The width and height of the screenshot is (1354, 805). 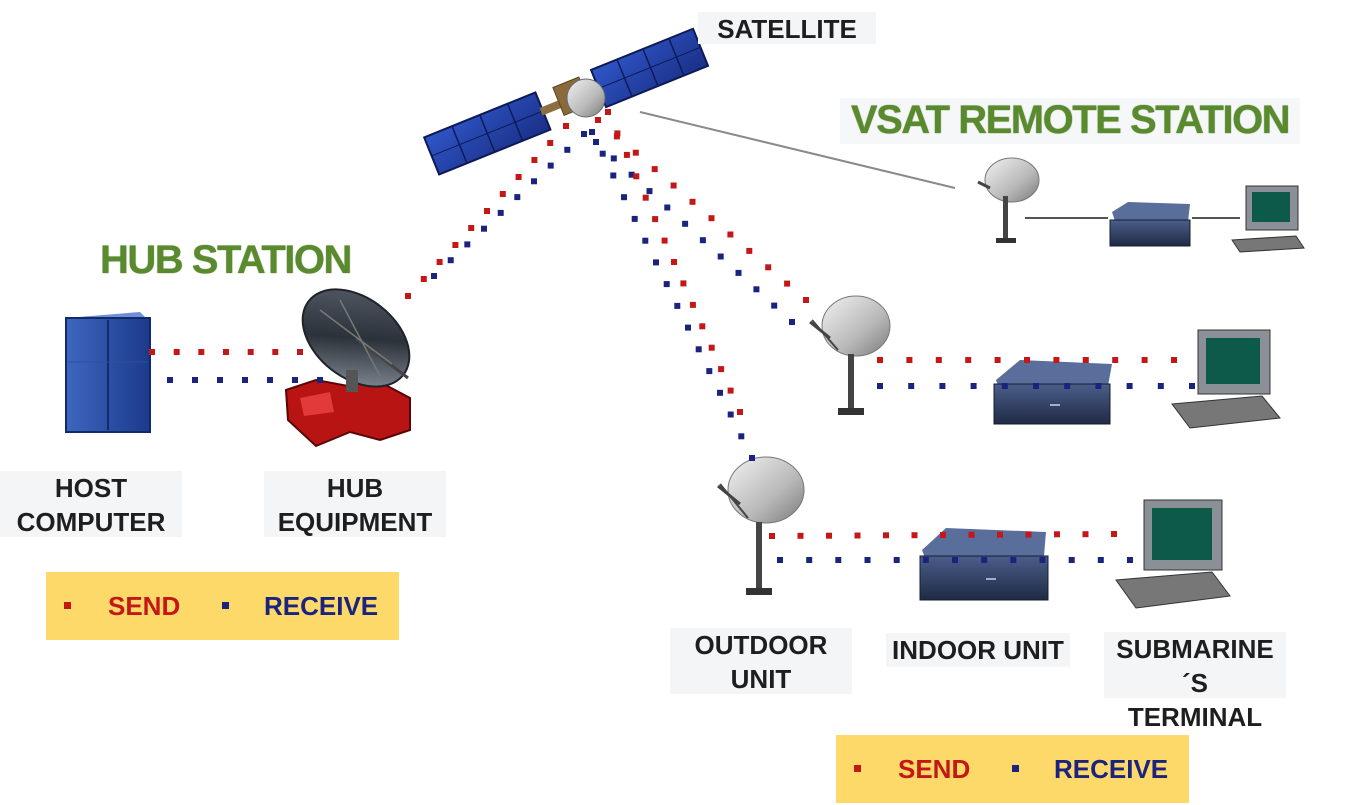 I want to click on hub-equipment-line1: HUB, so click(x=355, y=488).